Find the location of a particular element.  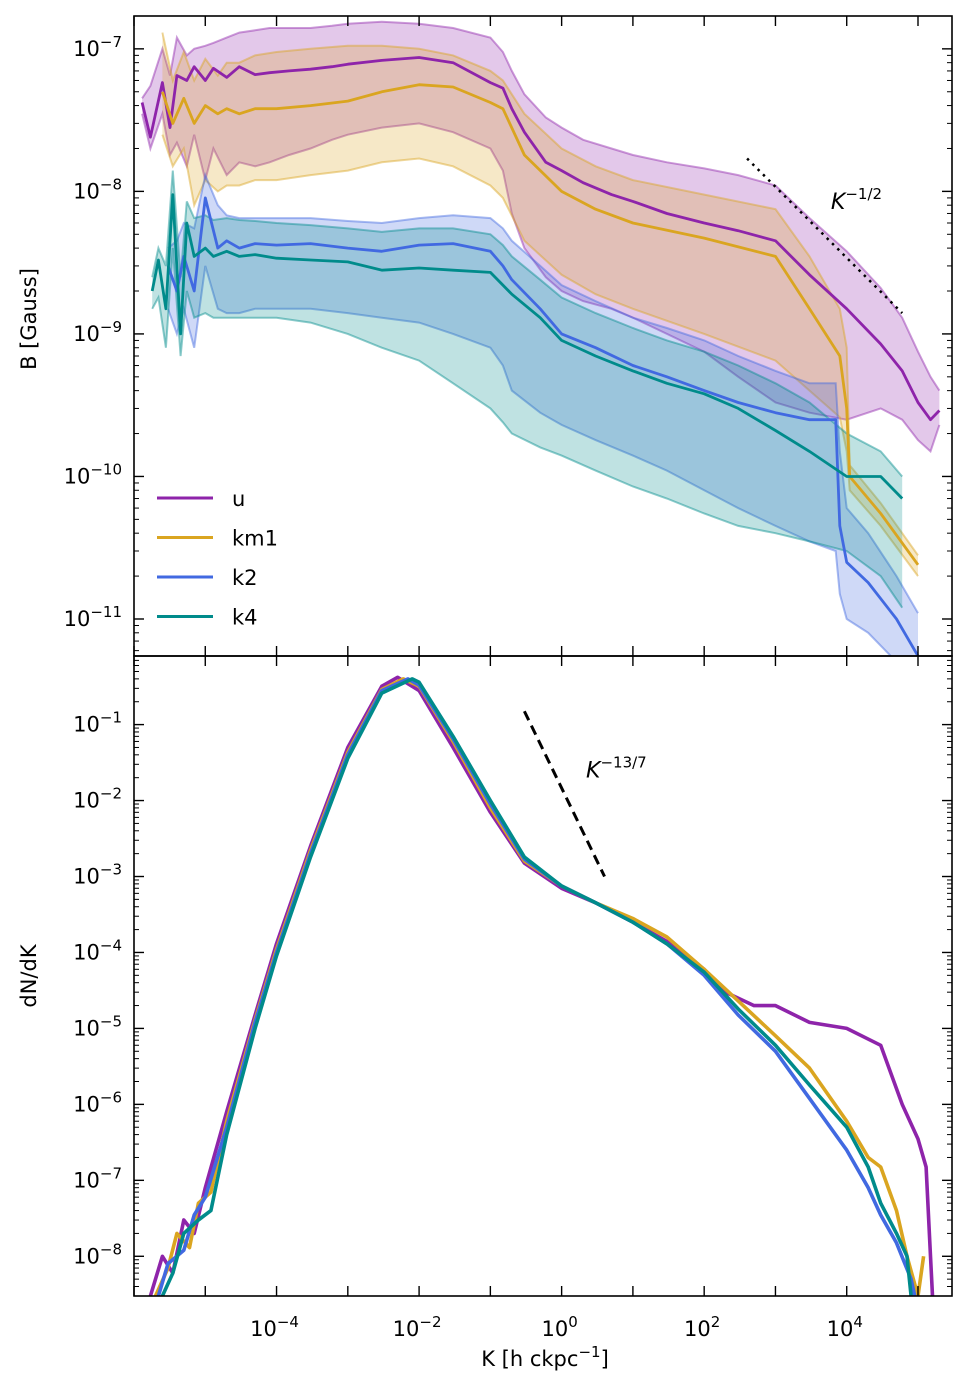

y-tick-label: 10⁻² is located at coordinates (97, 799).